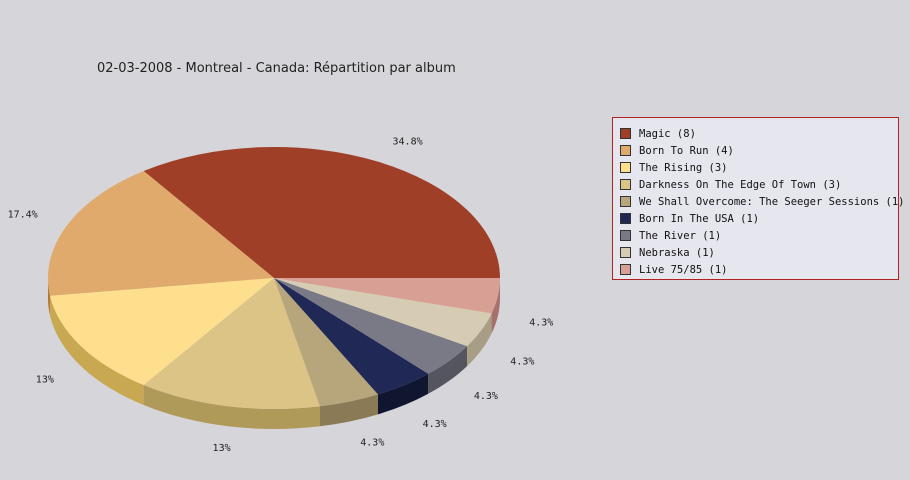  What do you see at coordinates (759, 235) in the screenshot?
I see `legend-item-the-river: The River (1)` at bounding box center [759, 235].